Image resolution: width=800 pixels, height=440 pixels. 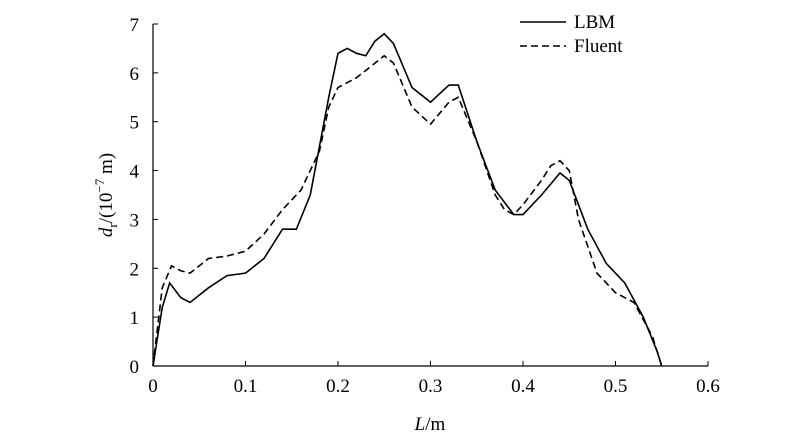 What do you see at coordinates (435, 424) in the screenshot?
I see `x-label-unit: /m` at bounding box center [435, 424].